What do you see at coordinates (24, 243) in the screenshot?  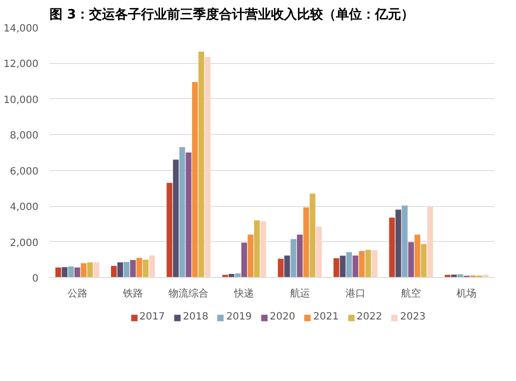 I see `y-tick-label: 2,000` at bounding box center [24, 243].